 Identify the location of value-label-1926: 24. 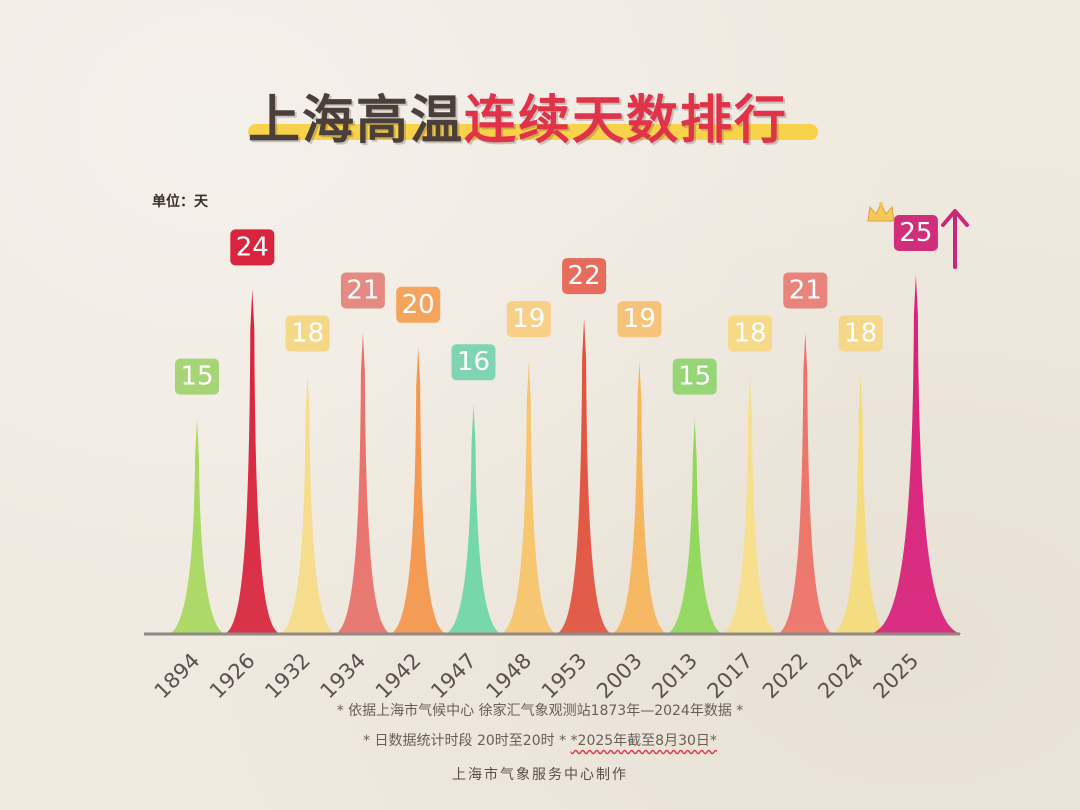
(252, 247).